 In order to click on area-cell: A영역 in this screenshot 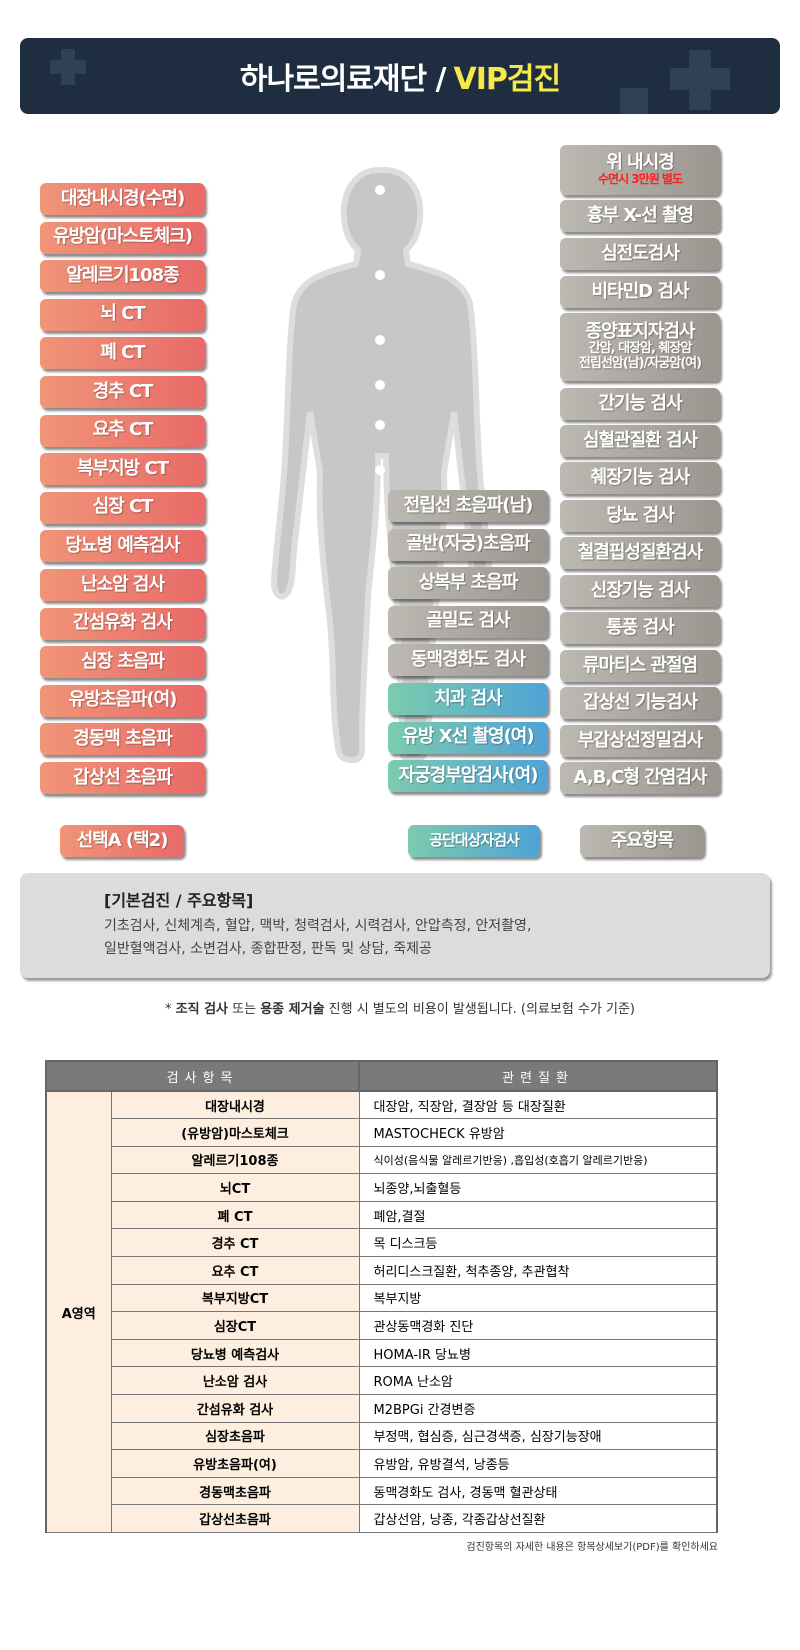, I will do `click(78, 1311)`.